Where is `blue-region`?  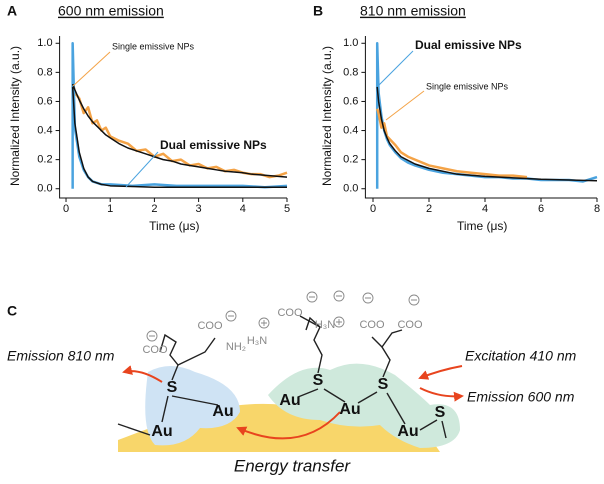
blue-region is located at coordinates (192, 406).